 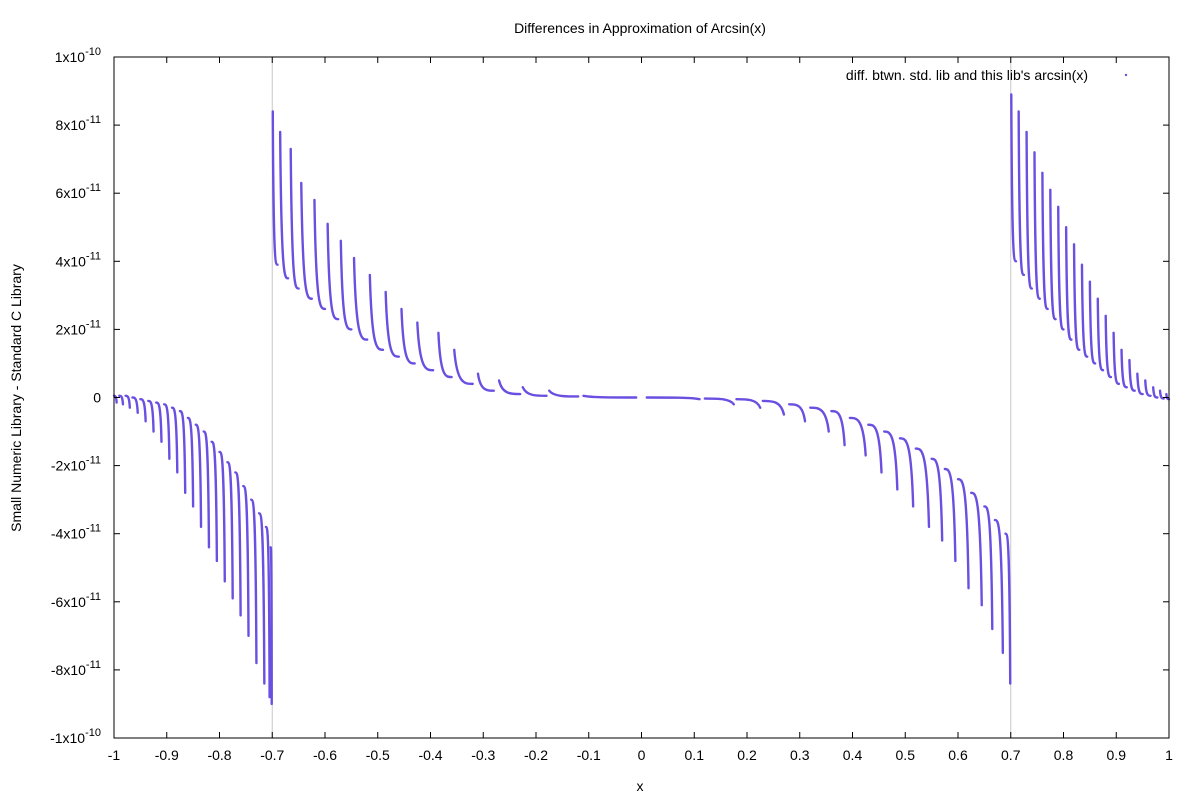 What do you see at coordinates (378, 755) in the screenshot?
I see `x-tick-label: -0.5` at bounding box center [378, 755].